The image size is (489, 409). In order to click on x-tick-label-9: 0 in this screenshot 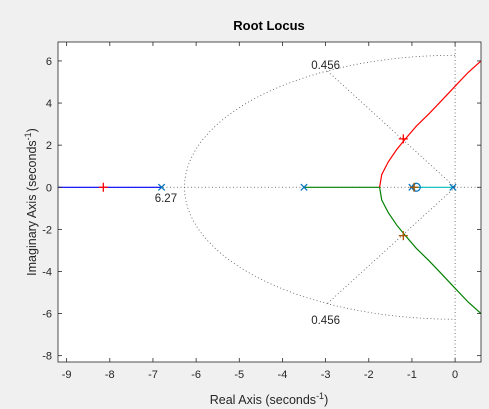, I will do `click(455, 375)`.